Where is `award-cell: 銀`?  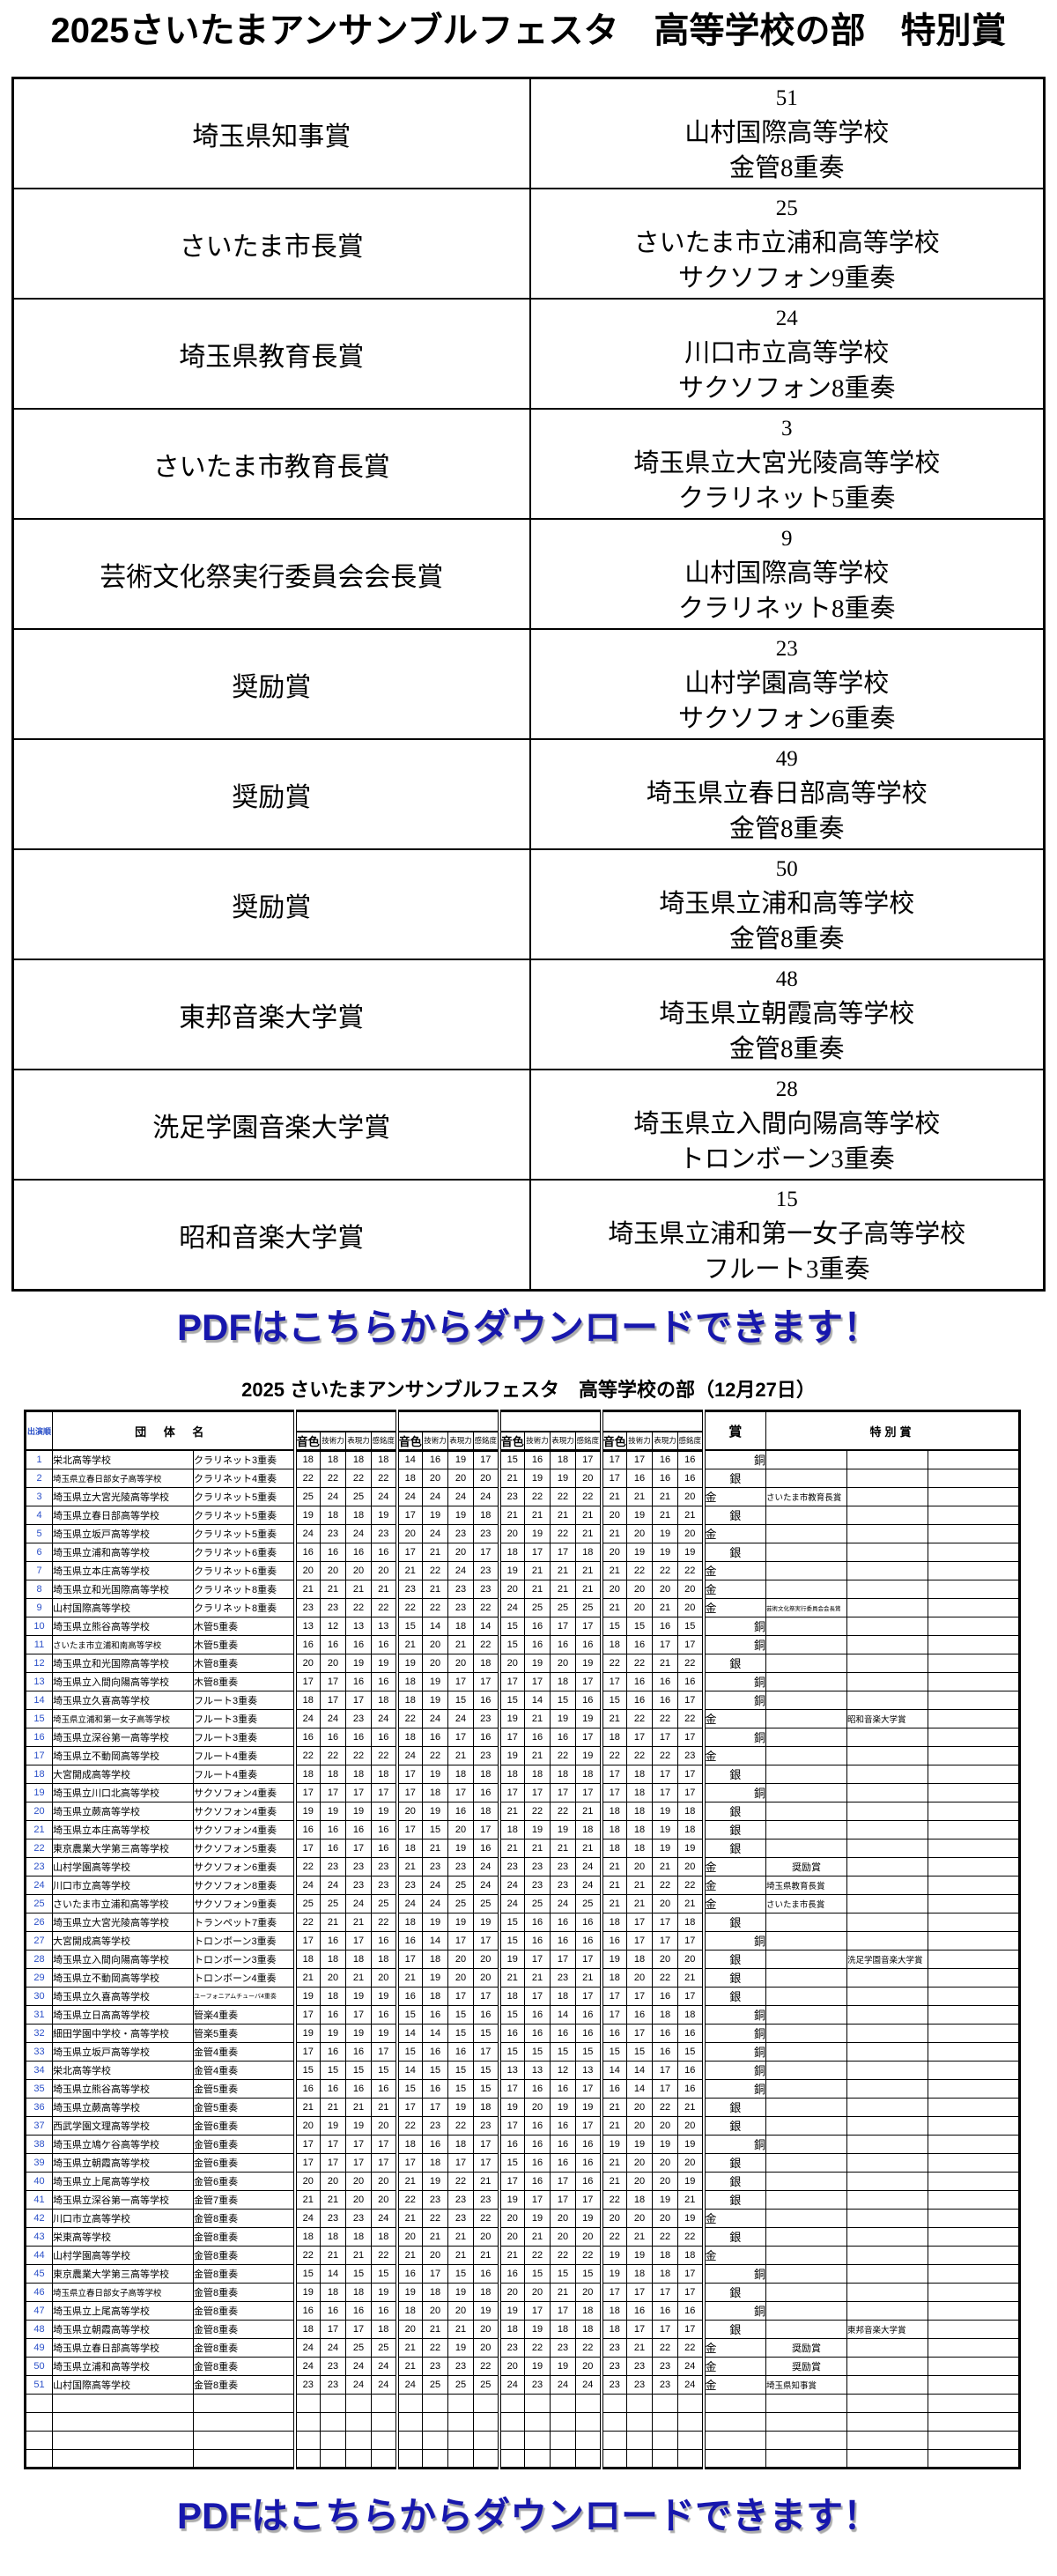
award-cell: 銀 is located at coordinates (733, 1774).